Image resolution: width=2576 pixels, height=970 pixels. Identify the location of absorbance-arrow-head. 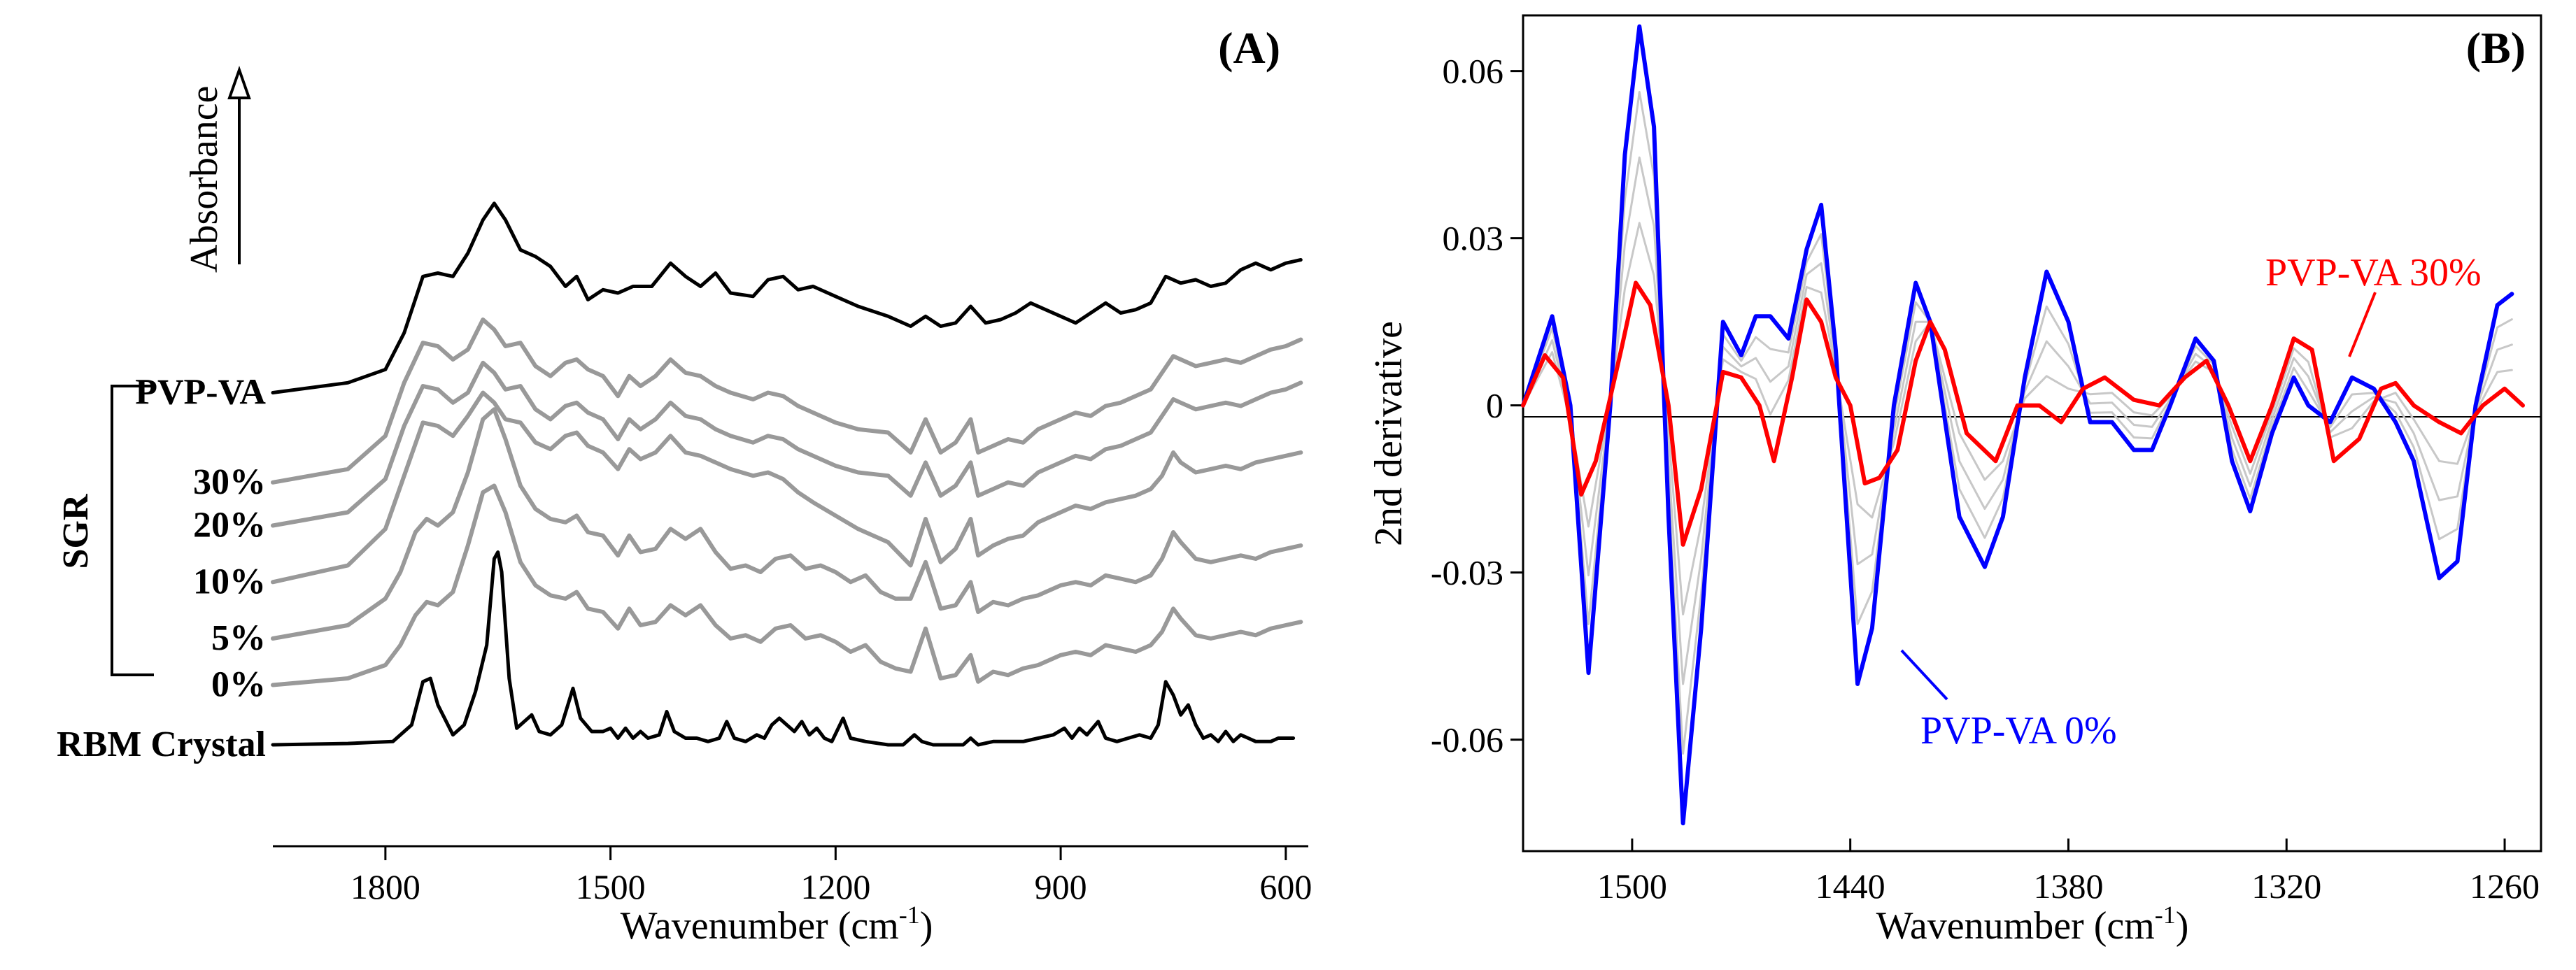
(239, 82).